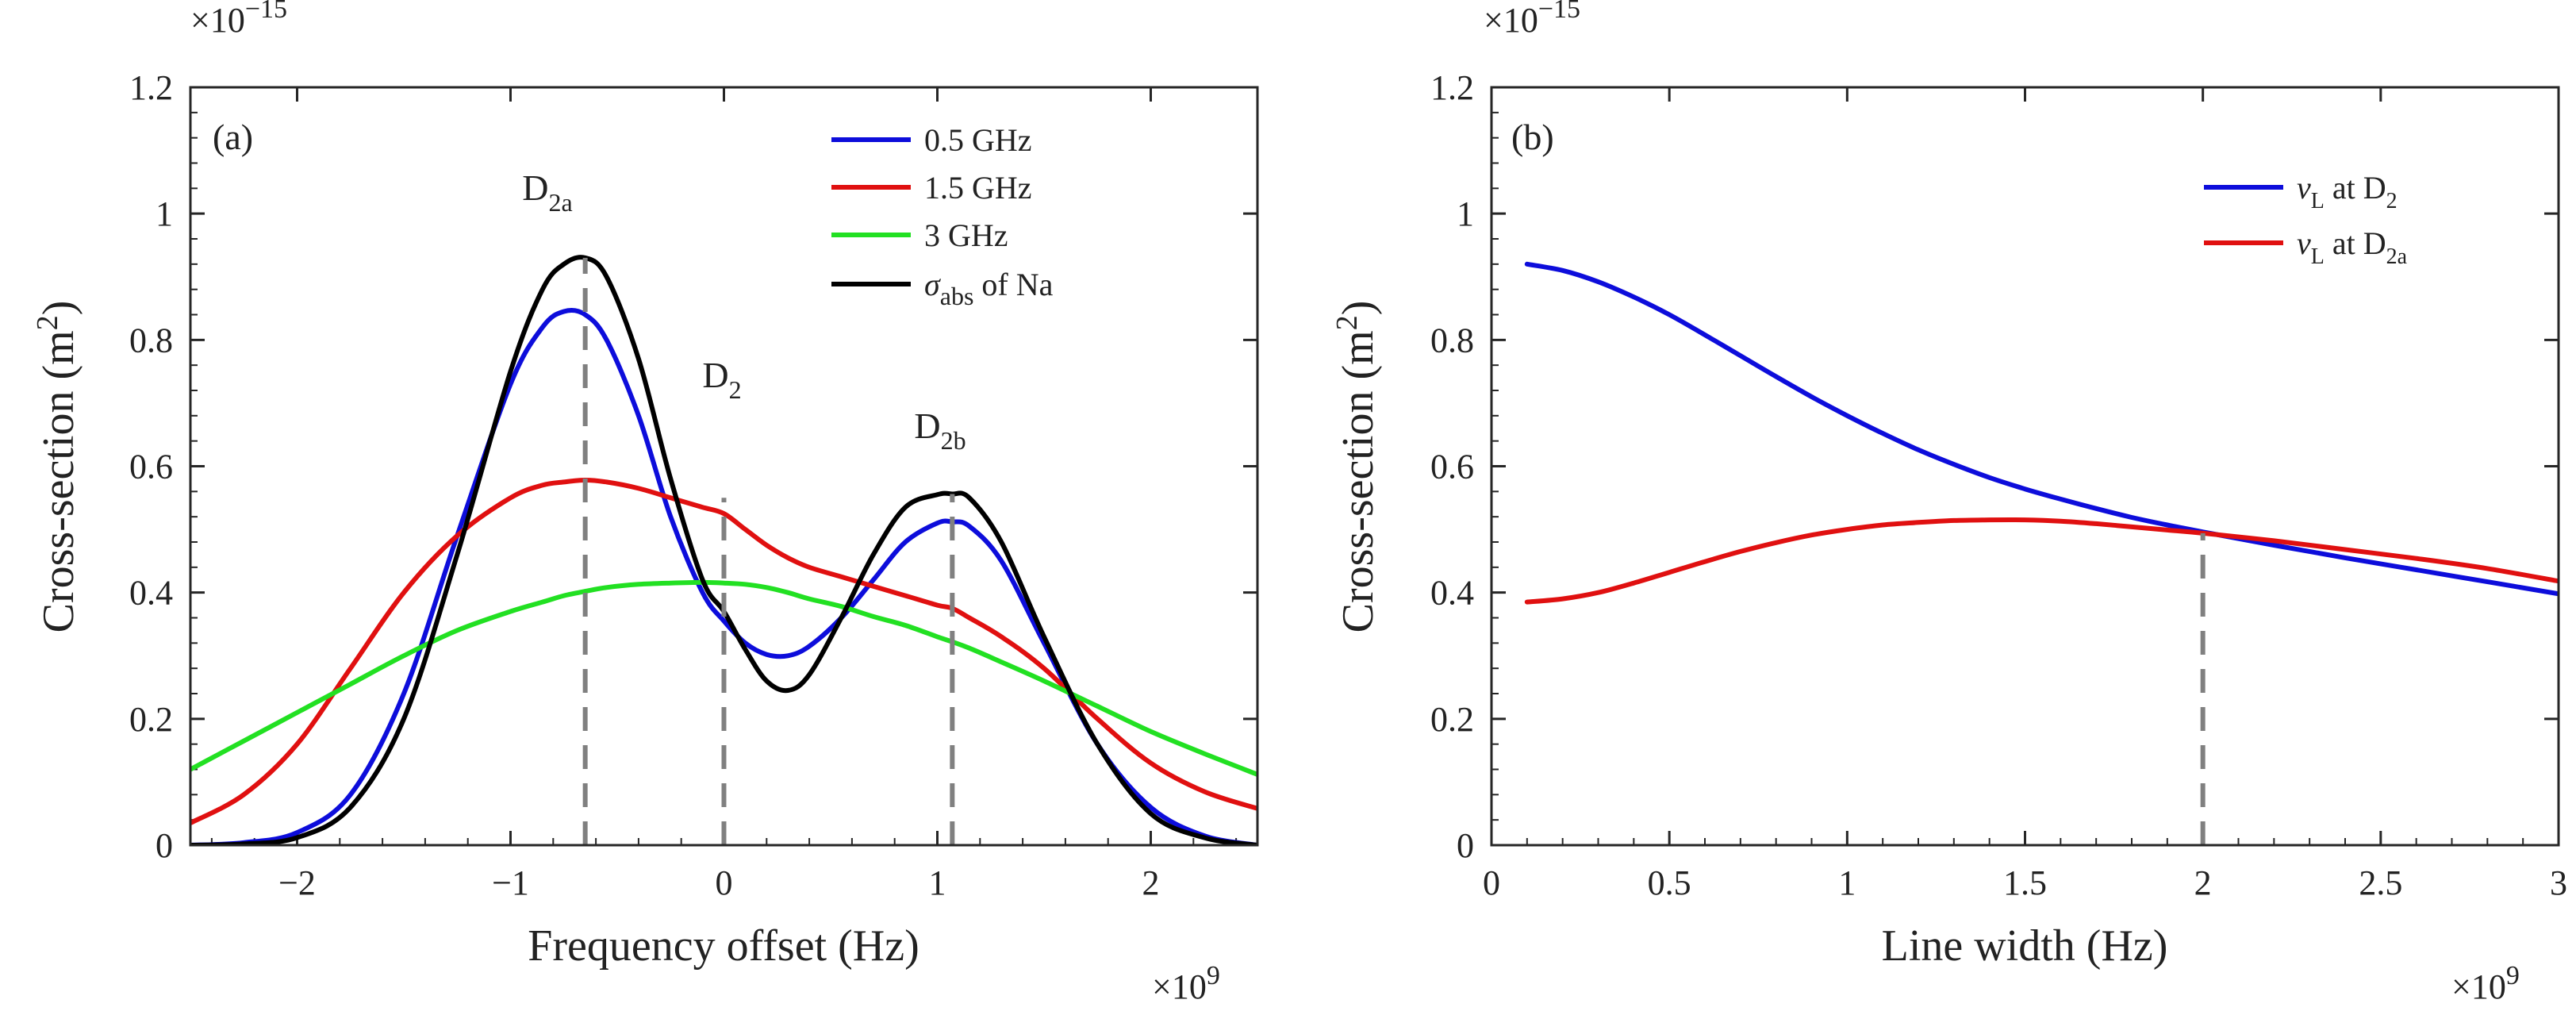 The image size is (2576, 1015). What do you see at coordinates (2025, 946) in the screenshot?
I see `panel-b-x-axis-label: Line width (Hz)` at bounding box center [2025, 946].